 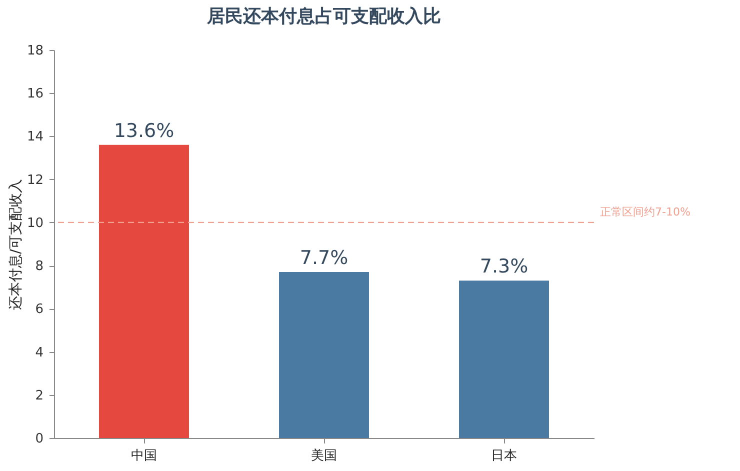 What do you see at coordinates (144, 131) in the screenshot?
I see `data-label: 13.6%` at bounding box center [144, 131].